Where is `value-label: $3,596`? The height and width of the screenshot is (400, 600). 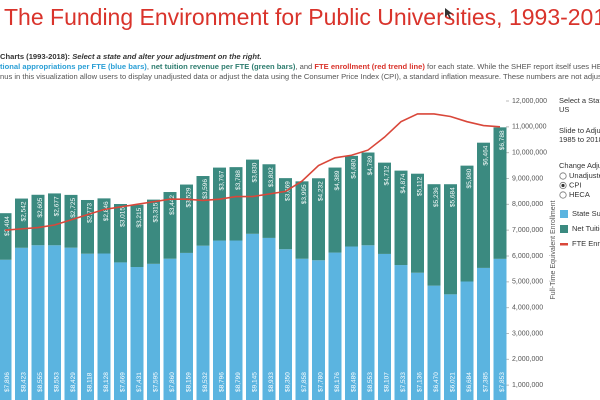 value-label: $3,596 is located at coordinates (205, 189).